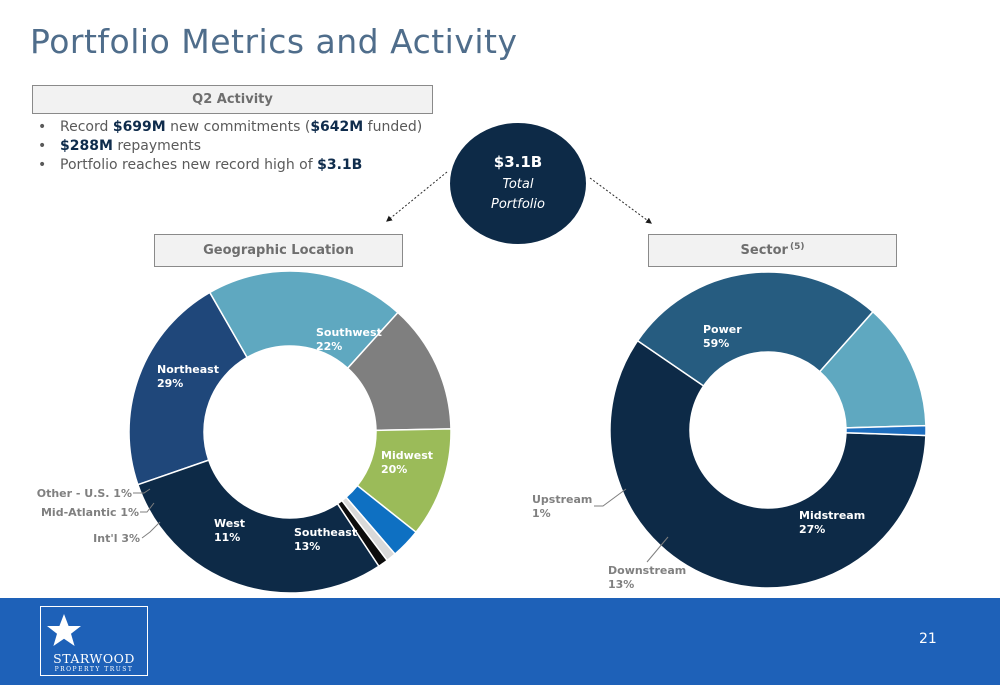 This screenshot has width=1000, height=685. Describe the element at coordinates (610, 497) in the screenshot. I see `leader-upstream` at that location.